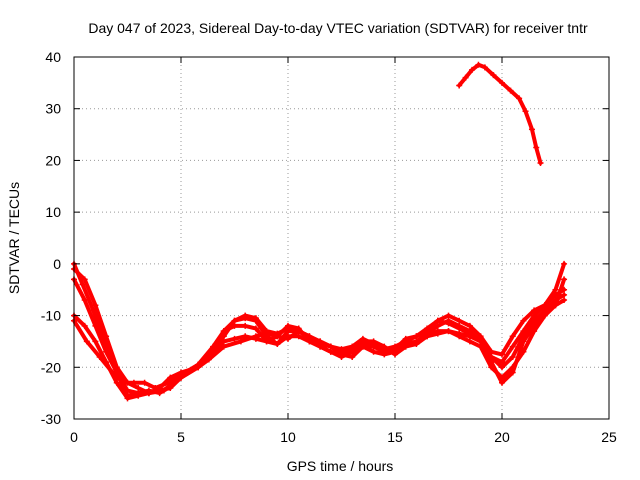 This screenshot has height=480, width=640. Describe the element at coordinates (74, 437) in the screenshot. I see `x-tick-label: 0` at that location.